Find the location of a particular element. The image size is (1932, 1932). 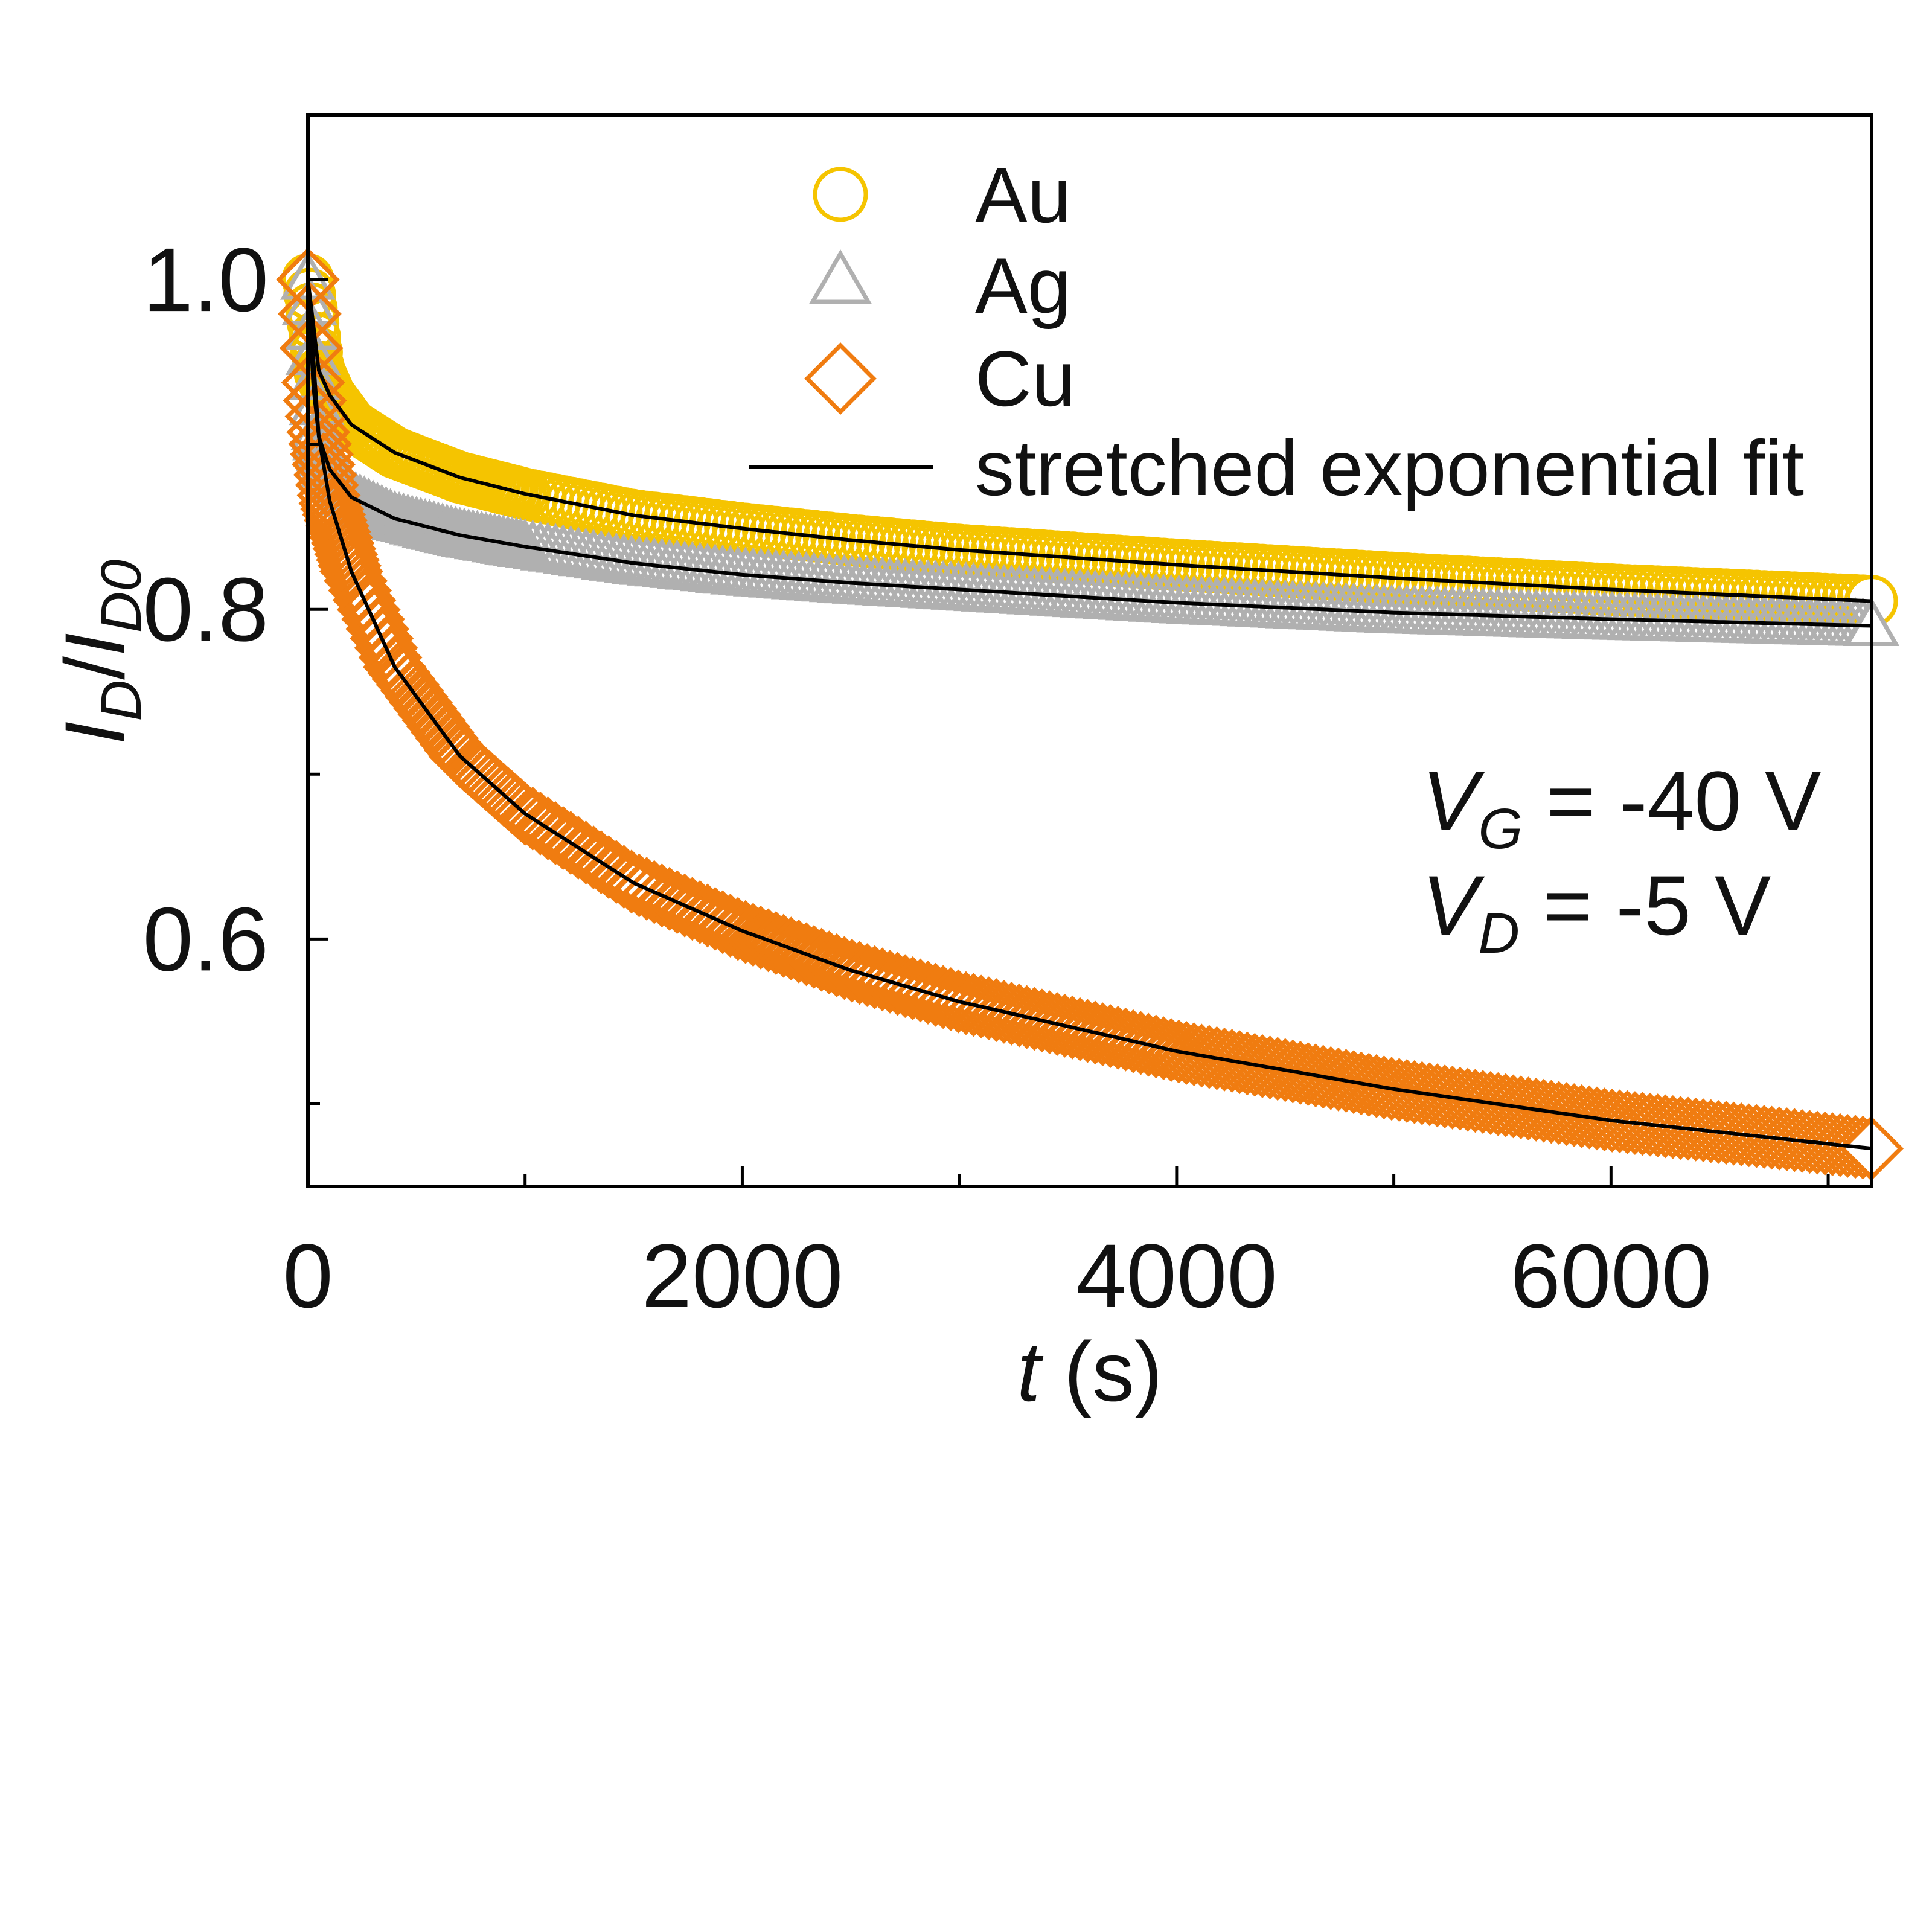

y-tick-label: 1.0 is located at coordinates (206, 279).